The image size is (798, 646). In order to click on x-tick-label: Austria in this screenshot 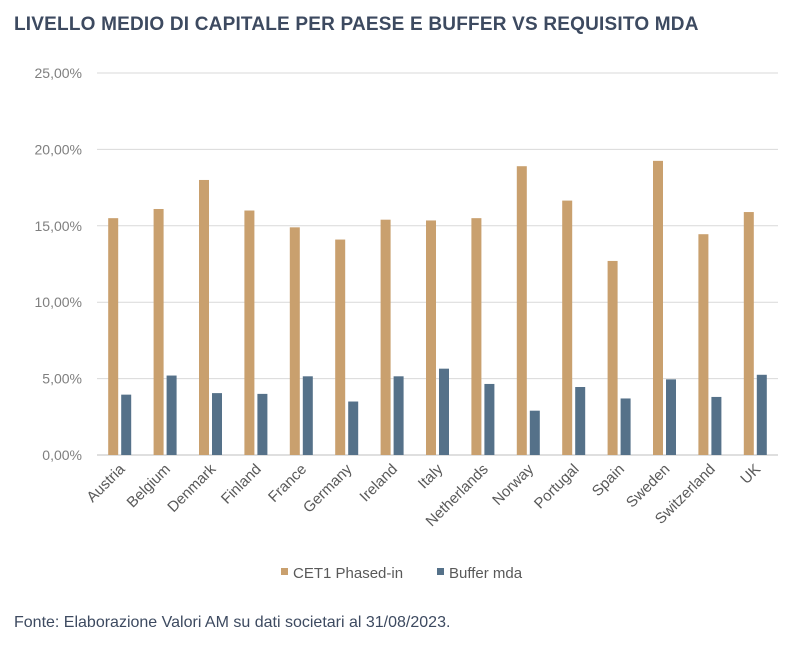, I will do `click(105, 482)`.